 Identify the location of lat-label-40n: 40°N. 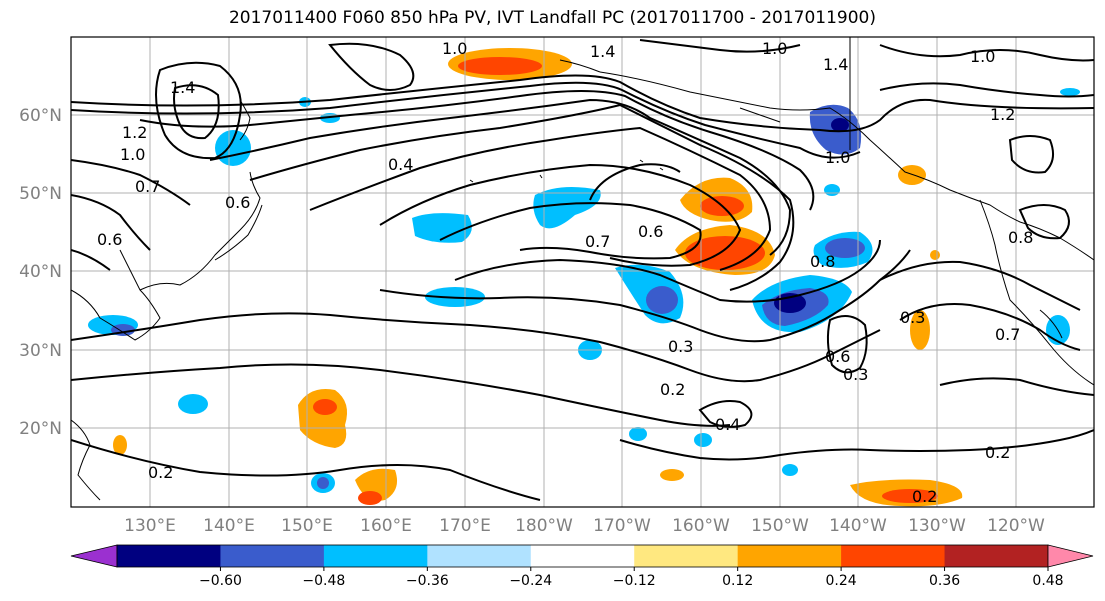
(40, 272).